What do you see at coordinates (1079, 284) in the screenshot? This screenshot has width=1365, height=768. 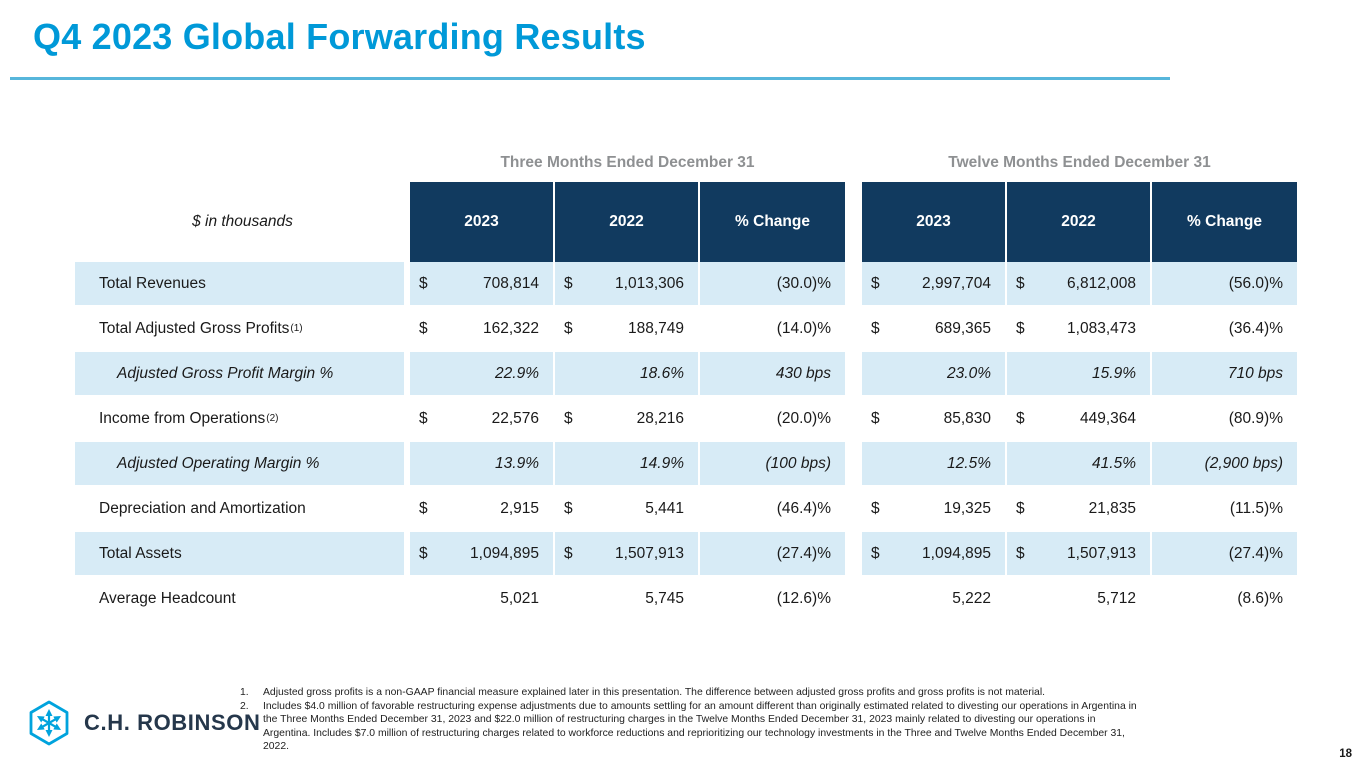 I see `data-cell: $6,812,008` at bounding box center [1079, 284].